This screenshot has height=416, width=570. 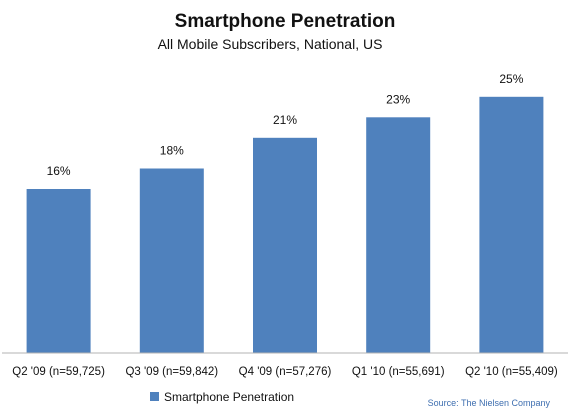 What do you see at coordinates (285, 21) in the screenshot?
I see `chart-title: Smartphone Penetration` at bounding box center [285, 21].